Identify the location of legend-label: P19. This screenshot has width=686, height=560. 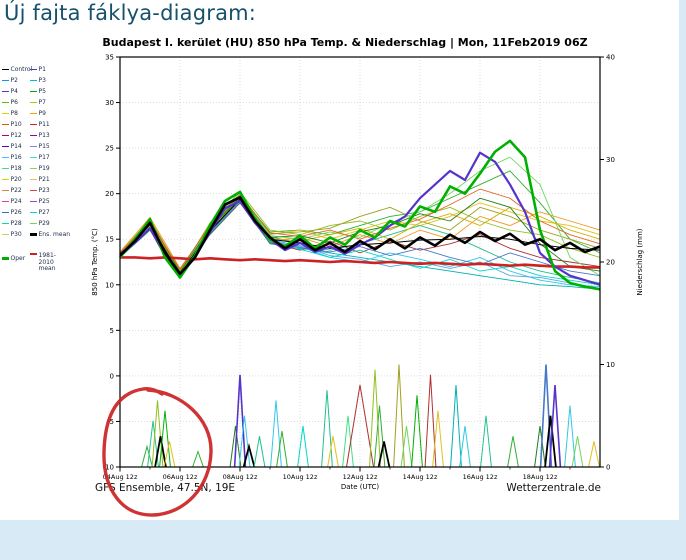
(44, 168).